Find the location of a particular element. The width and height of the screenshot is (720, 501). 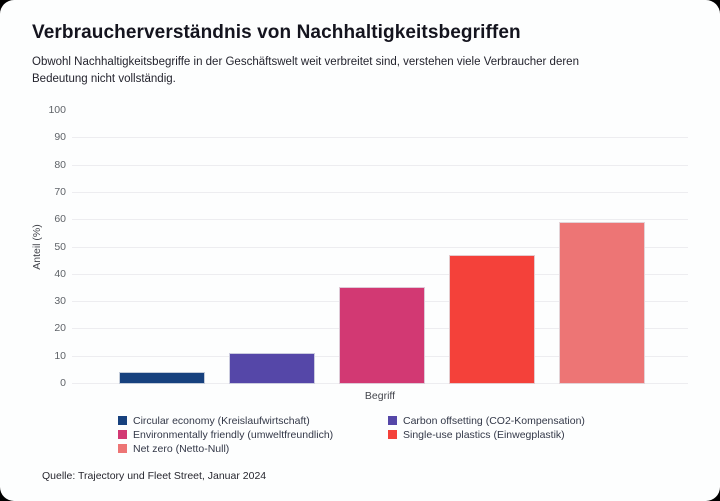

legend-label: Circular economy (Kreislaufwirtschaft) is located at coordinates (221, 420).